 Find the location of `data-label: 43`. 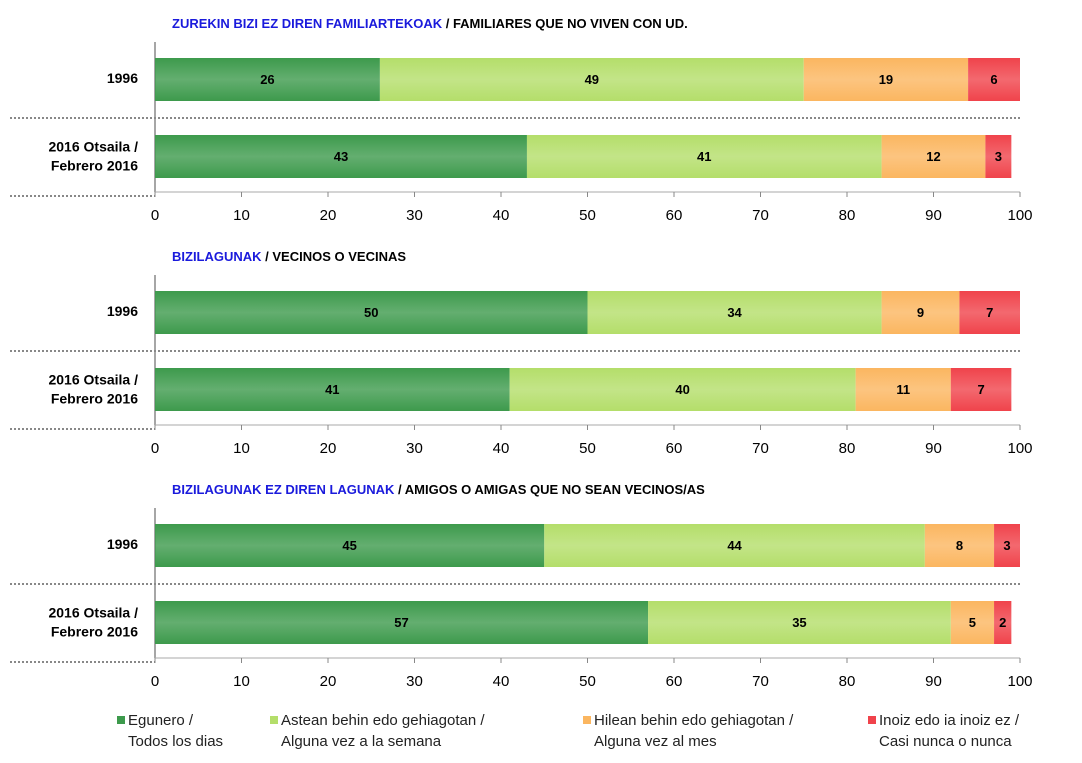

data-label: 43 is located at coordinates (341, 156).